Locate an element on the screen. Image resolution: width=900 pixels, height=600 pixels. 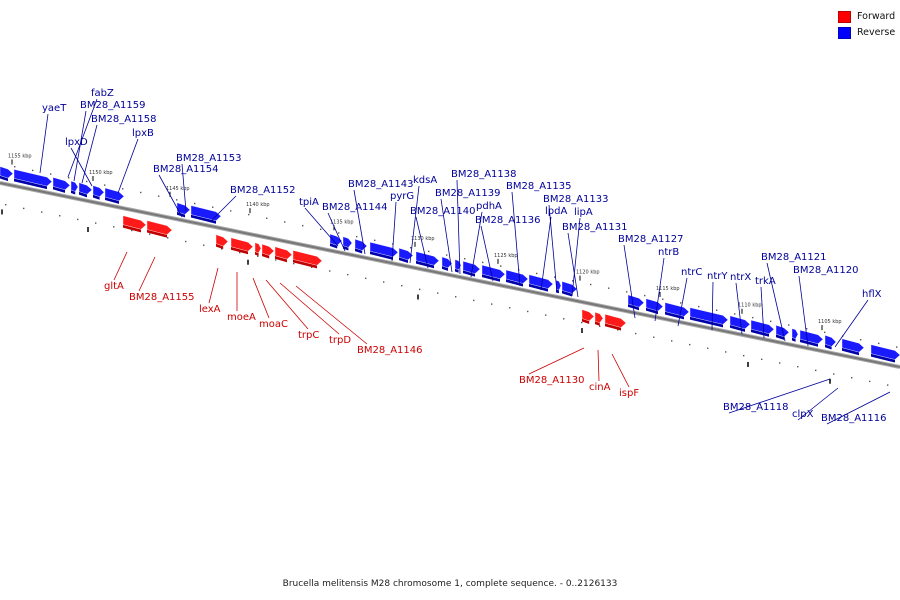
gene-label-BM28_A1159: BM28_A1159 is located at coordinates (113, 105).